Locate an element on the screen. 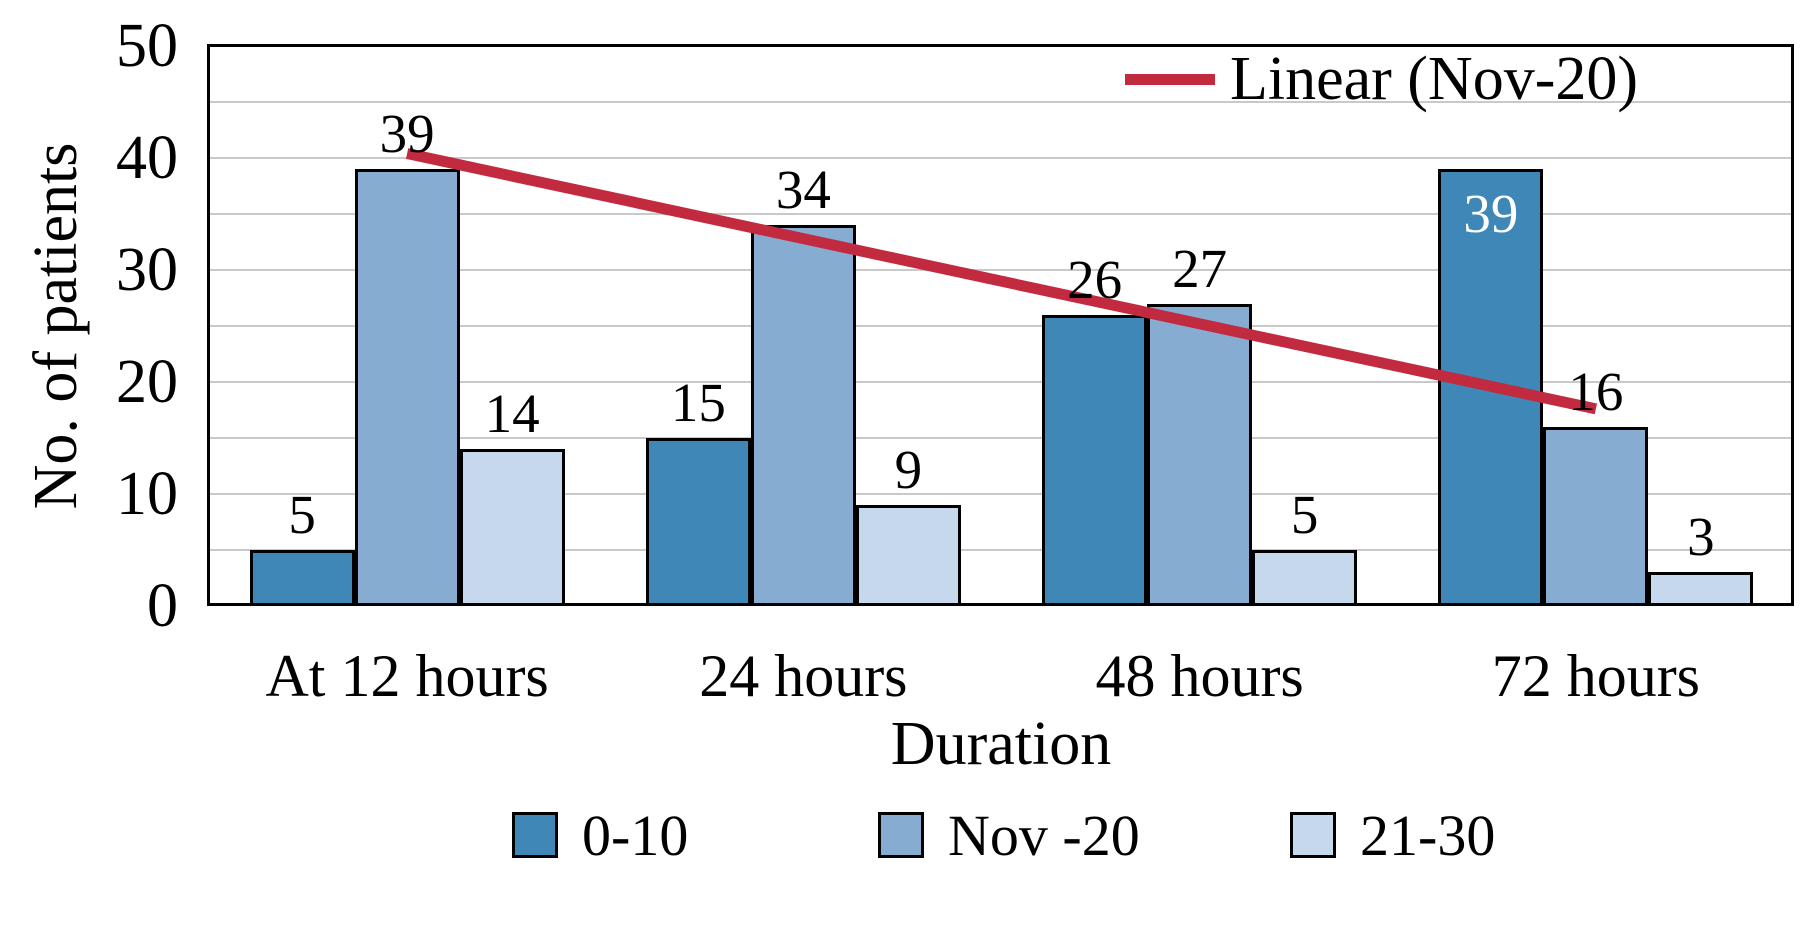 This screenshot has width=1800, height=937. bar-value-label: 9 is located at coordinates (908, 470).